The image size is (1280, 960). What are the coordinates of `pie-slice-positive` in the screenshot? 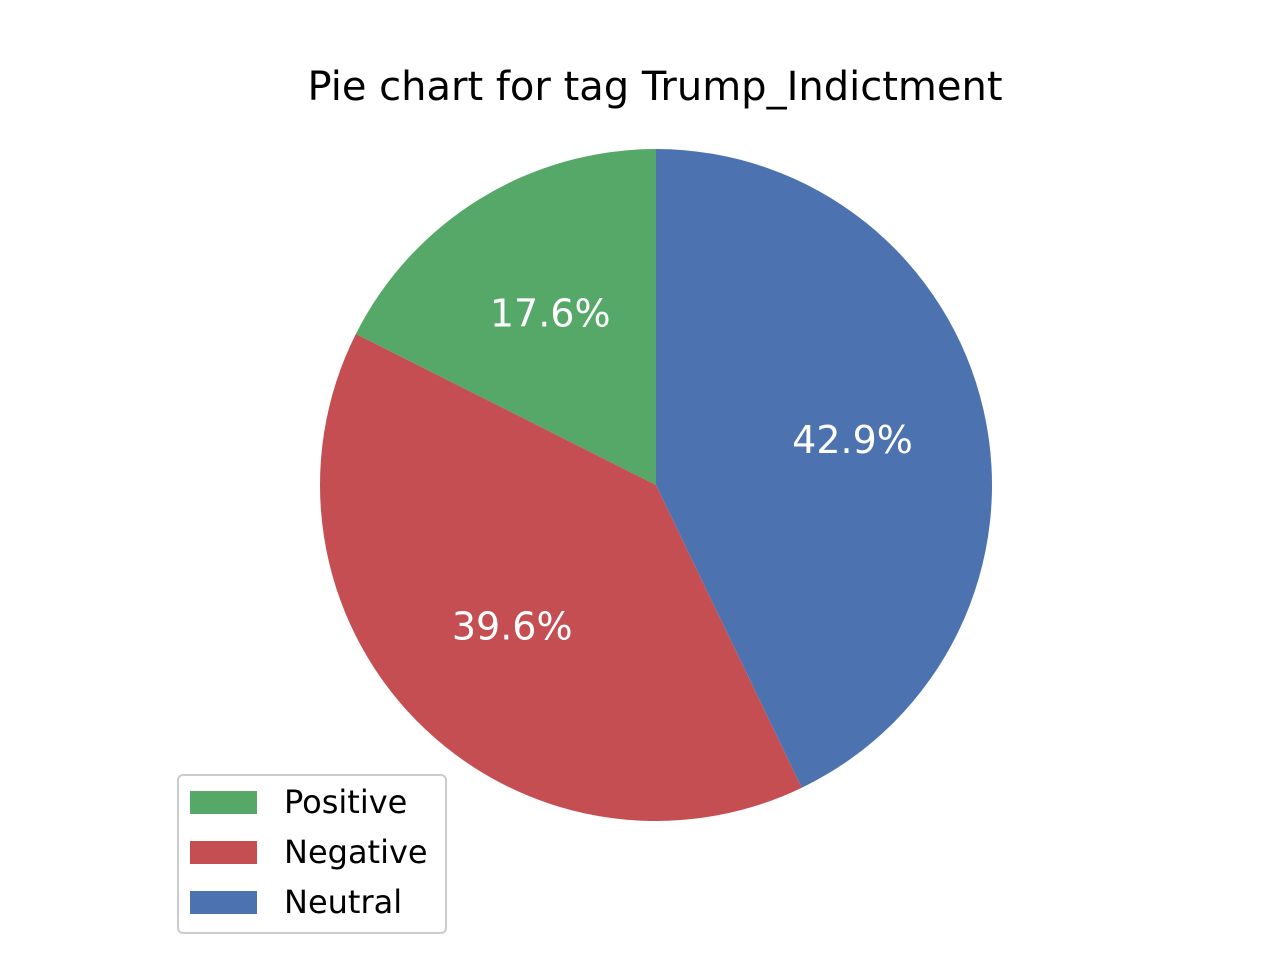 It's located at (505, 317).